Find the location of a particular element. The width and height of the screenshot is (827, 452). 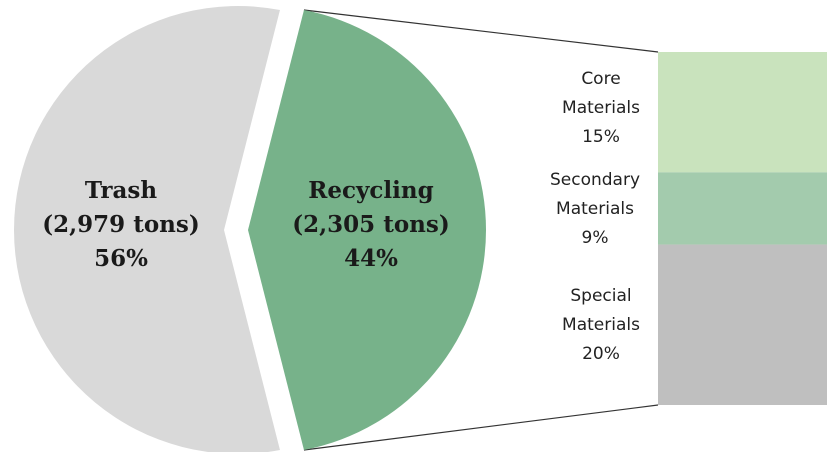

trash-percent-label: 56% is located at coordinates (121, 258).